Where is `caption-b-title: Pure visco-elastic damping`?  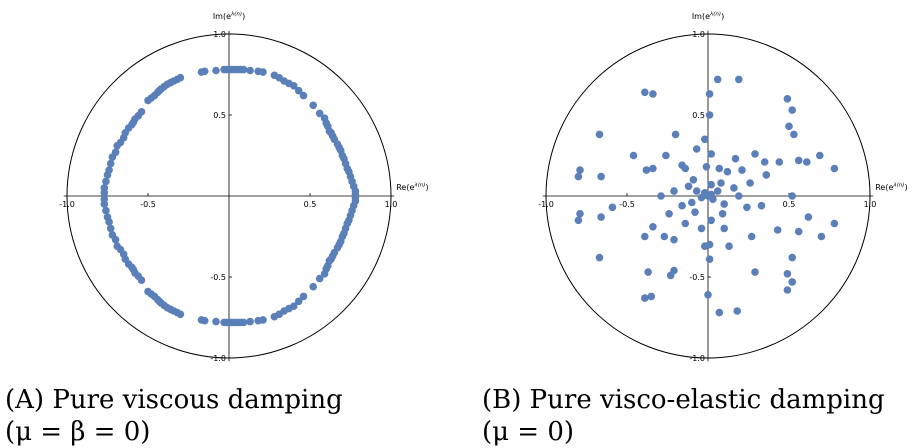 caption-b-title: Pure visco-elastic damping is located at coordinates (707, 400).